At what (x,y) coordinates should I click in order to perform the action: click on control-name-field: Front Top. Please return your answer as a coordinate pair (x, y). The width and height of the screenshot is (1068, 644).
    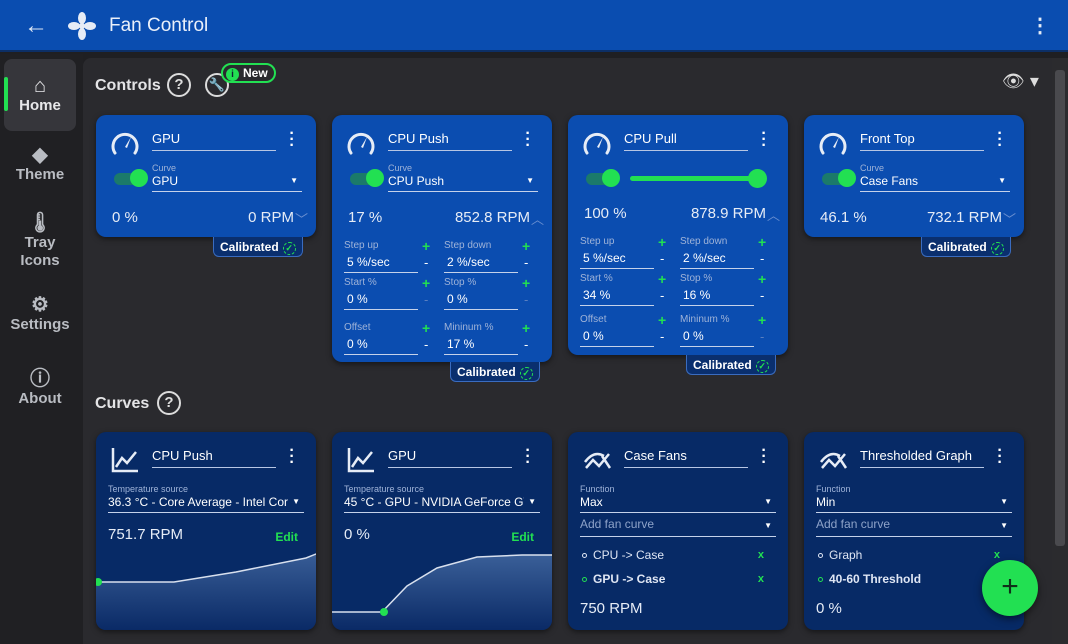
    Looking at the image, I should click on (922, 141).